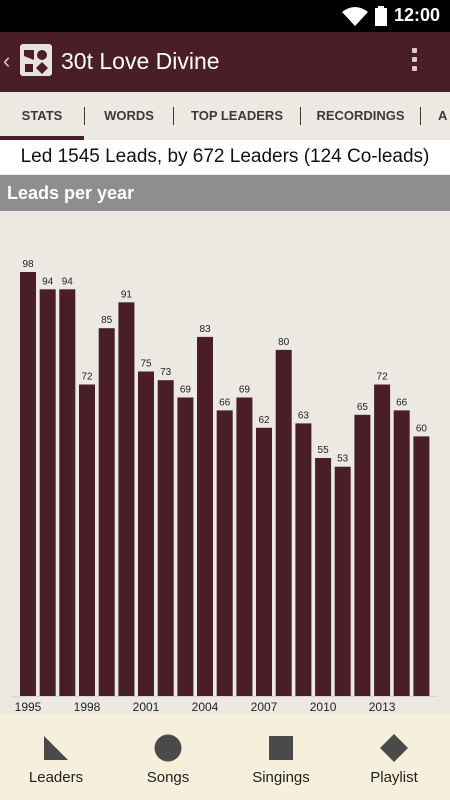  I want to click on wifi-icon, so click(355, 16).